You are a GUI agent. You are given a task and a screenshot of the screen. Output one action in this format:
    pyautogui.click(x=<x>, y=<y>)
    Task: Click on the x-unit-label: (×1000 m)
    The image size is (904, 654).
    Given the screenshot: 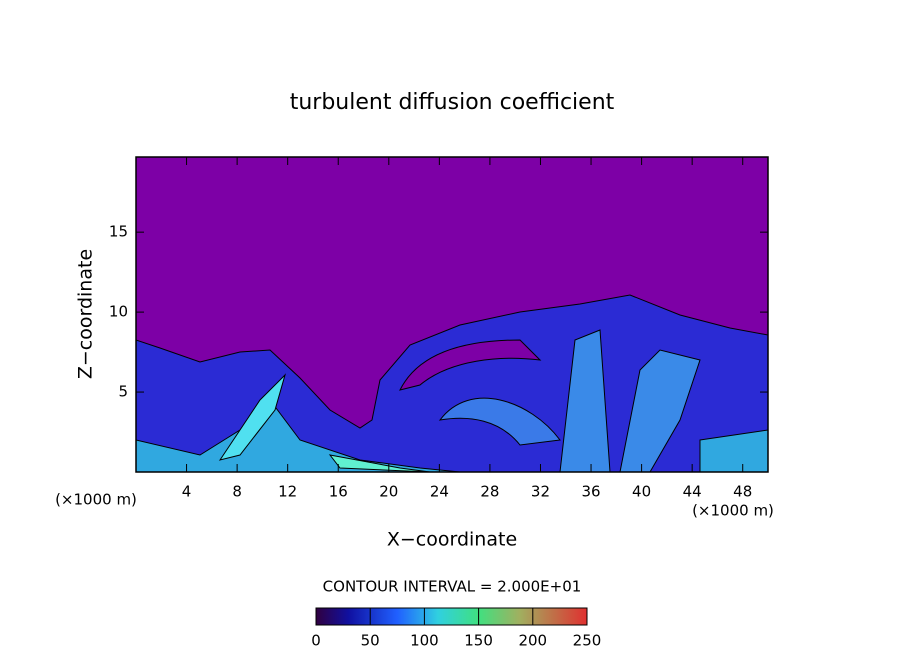 What is the action you would take?
    pyautogui.click(x=733, y=511)
    